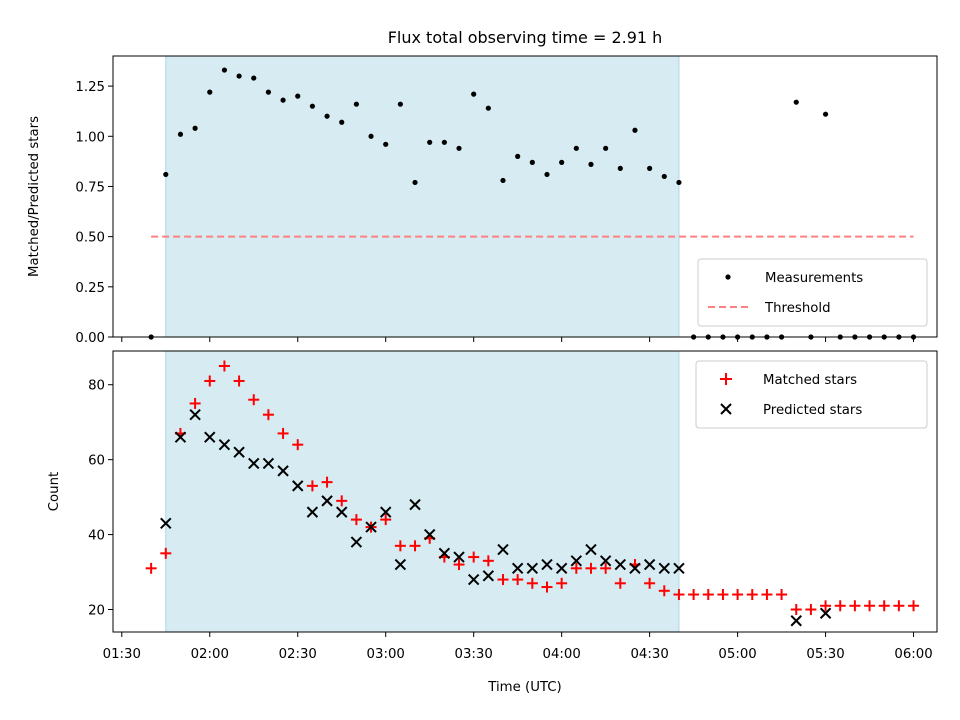 The image size is (960, 720). Describe the element at coordinates (210, 654) in the screenshot. I see `x-tick-label: 02:00` at that location.